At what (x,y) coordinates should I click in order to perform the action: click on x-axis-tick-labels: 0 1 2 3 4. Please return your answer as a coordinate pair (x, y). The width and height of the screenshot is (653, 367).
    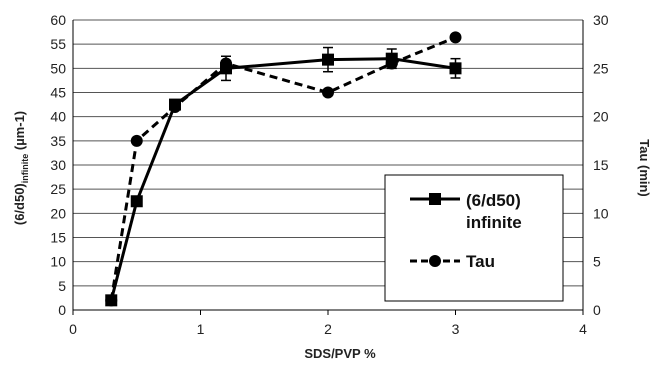
    Looking at the image, I should click on (328, 329).